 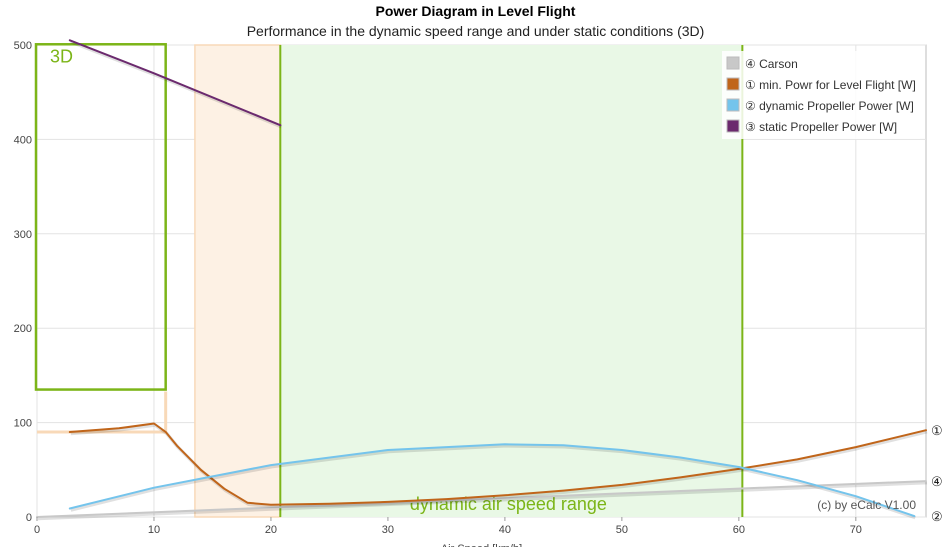 What do you see at coordinates (100, 217) in the screenshot?
I see `static-3d-box` at bounding box center [100, 217].